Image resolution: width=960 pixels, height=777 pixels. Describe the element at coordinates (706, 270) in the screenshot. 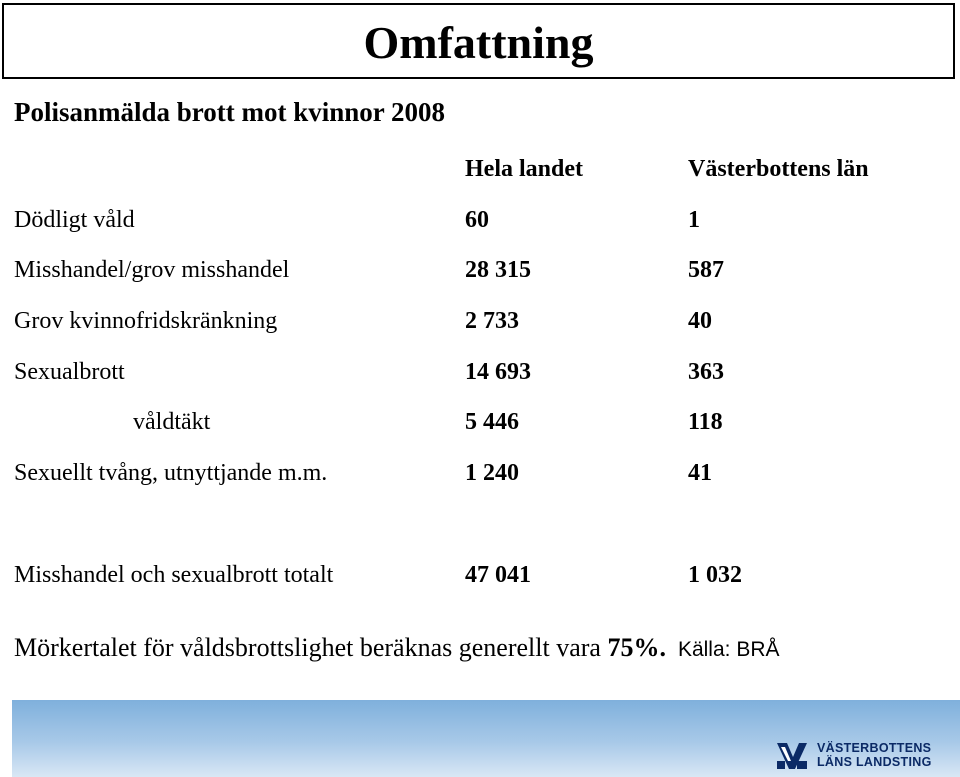

I see `value-vasterbotten: 587` at that location.